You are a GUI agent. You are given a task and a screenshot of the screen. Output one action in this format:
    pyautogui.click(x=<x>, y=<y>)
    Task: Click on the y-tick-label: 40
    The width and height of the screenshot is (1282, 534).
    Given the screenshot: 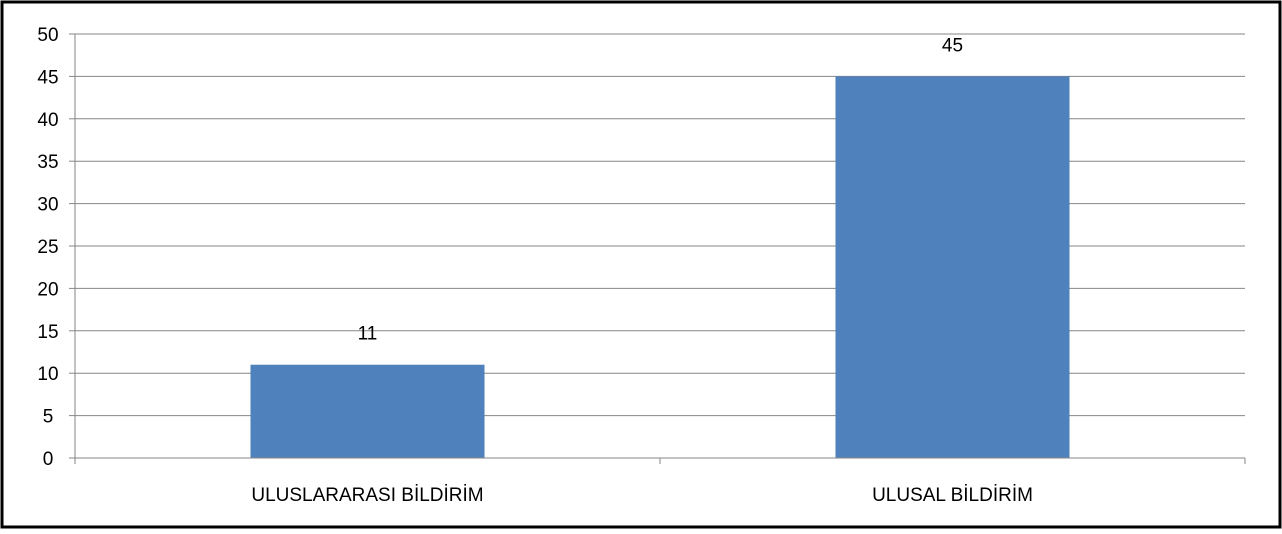 What is the action you would take?
    pyautogui.click(x=47, y=120)
    